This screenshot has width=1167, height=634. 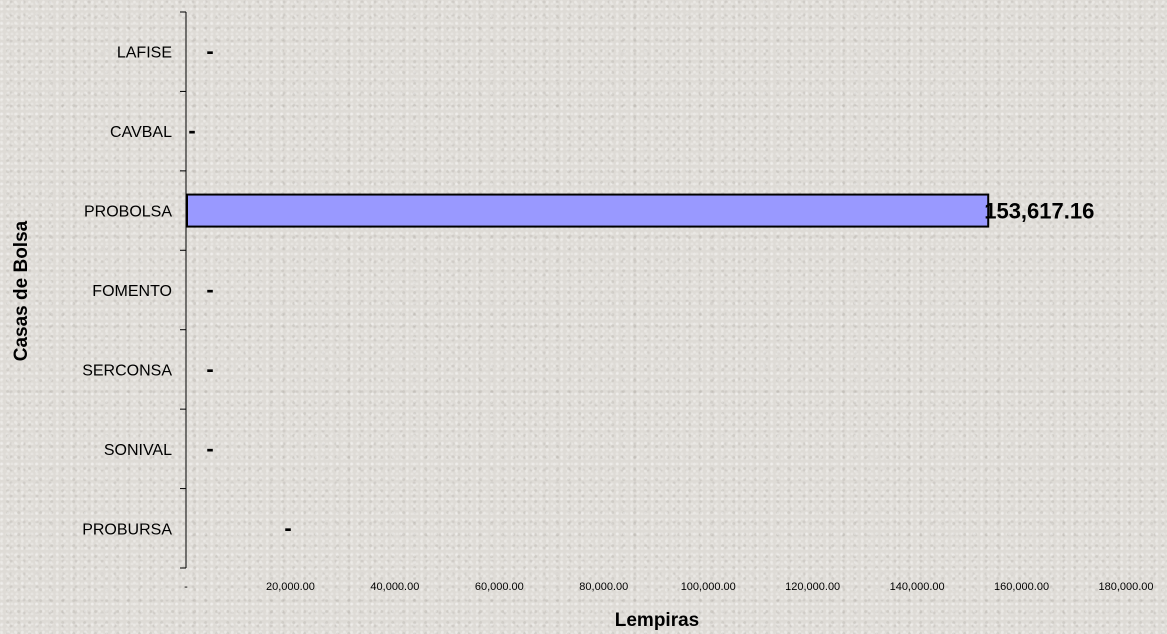 I want to click on category-label: FOMENTO, so click(x=132, y=291).